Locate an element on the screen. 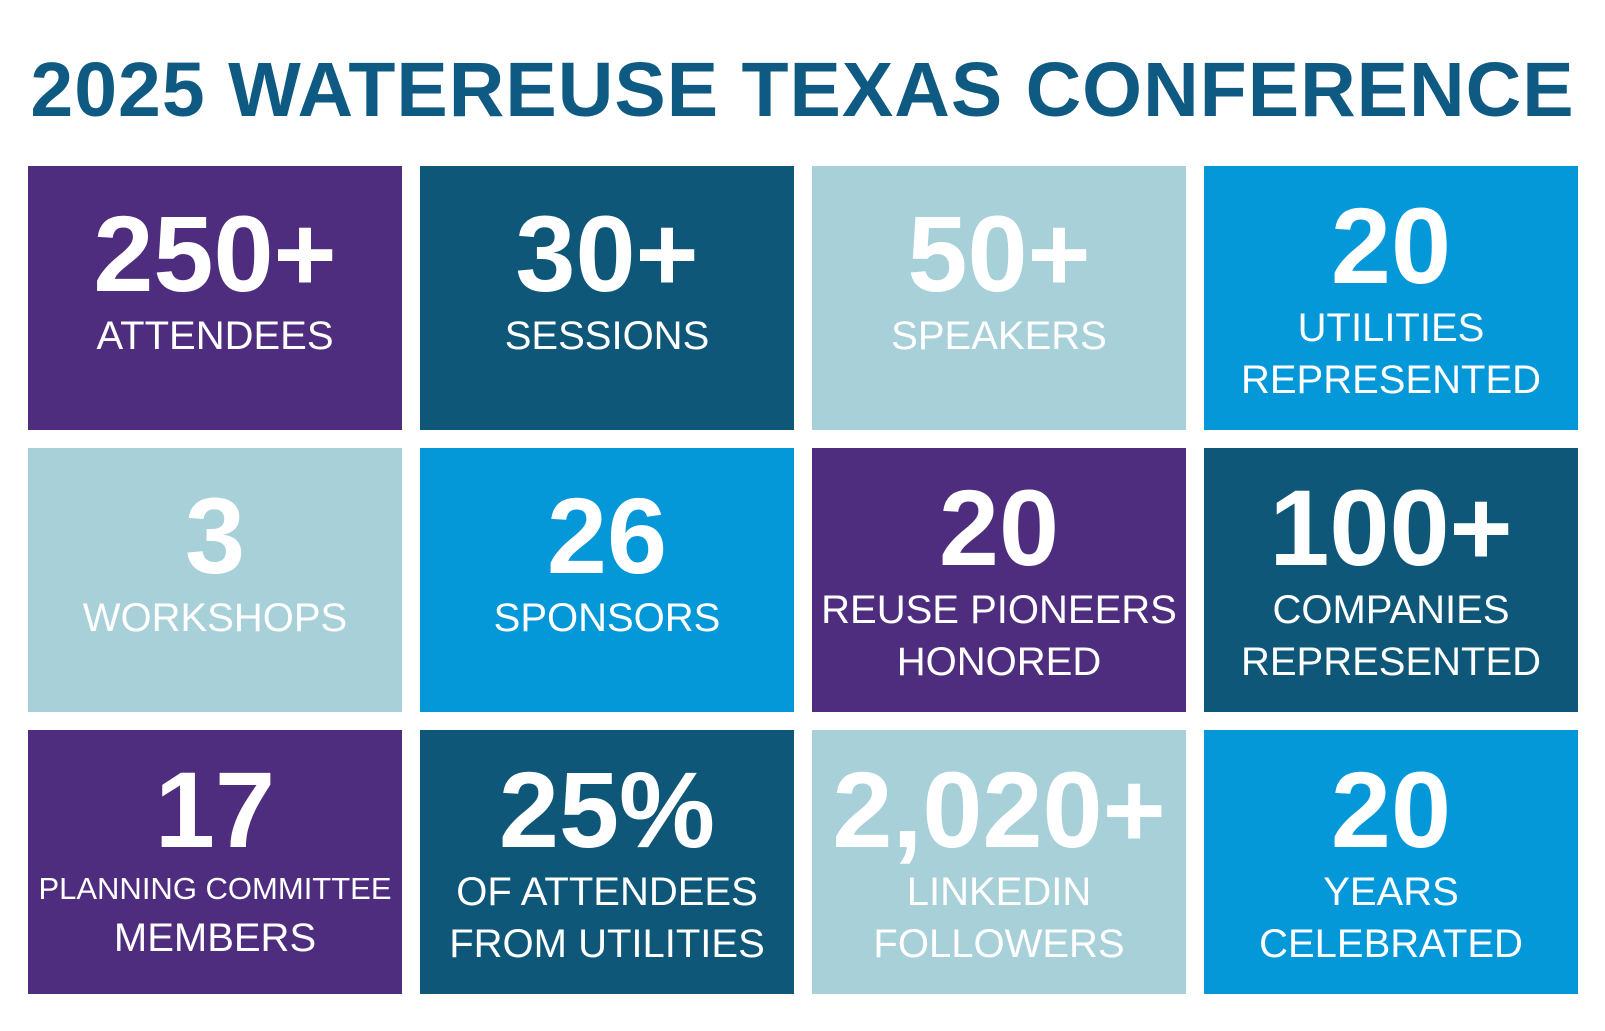  stat-tile-sessions: 30+ SESSIONS is located at coordinates (607, 298).